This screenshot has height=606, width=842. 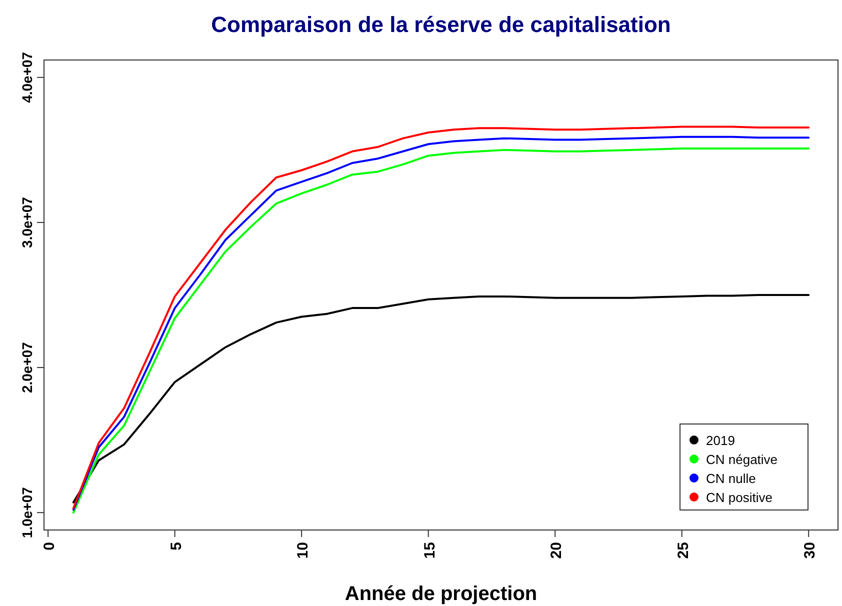 I want to click on x-axis-title: Année de projection, so click(x=441, y=594).